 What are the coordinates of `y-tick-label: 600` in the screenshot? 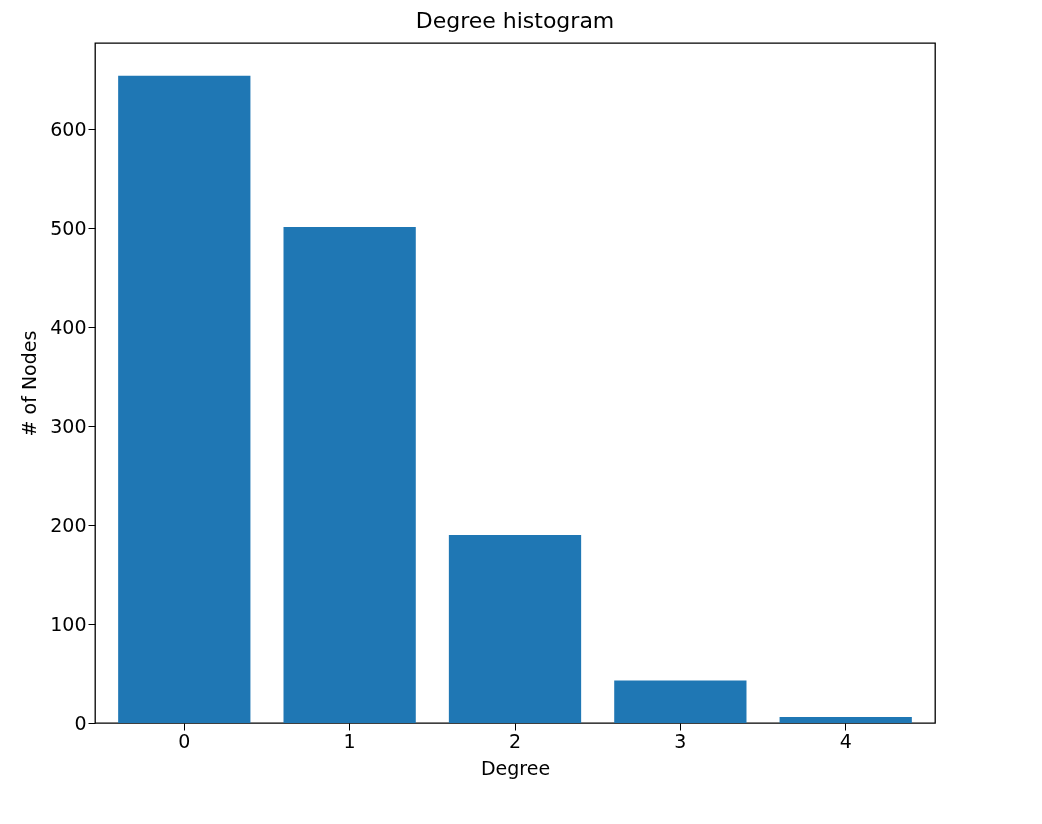 It's located at (68, 128).